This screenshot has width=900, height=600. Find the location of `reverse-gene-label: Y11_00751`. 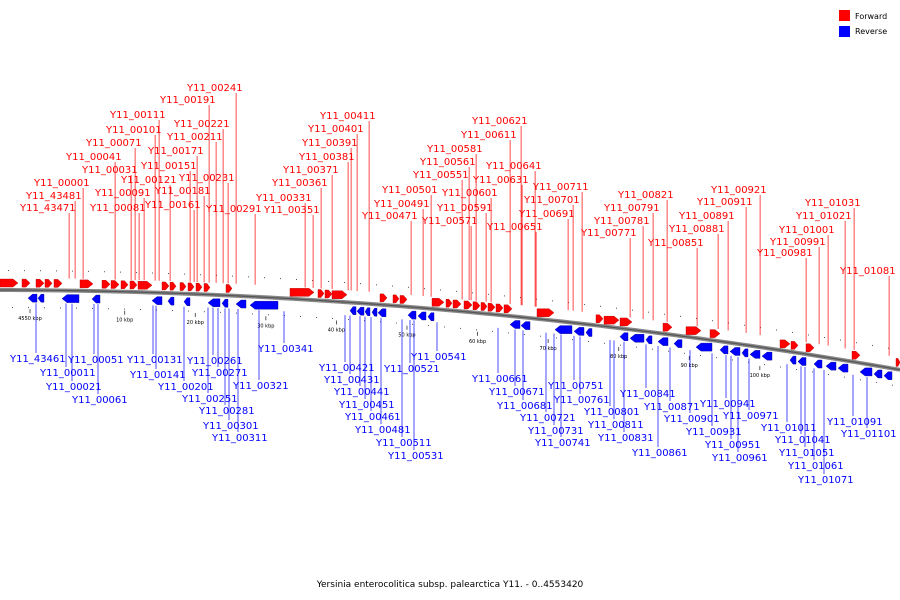

reverse-gene-label: Y11_00751 is located at coordinates (575, 386).